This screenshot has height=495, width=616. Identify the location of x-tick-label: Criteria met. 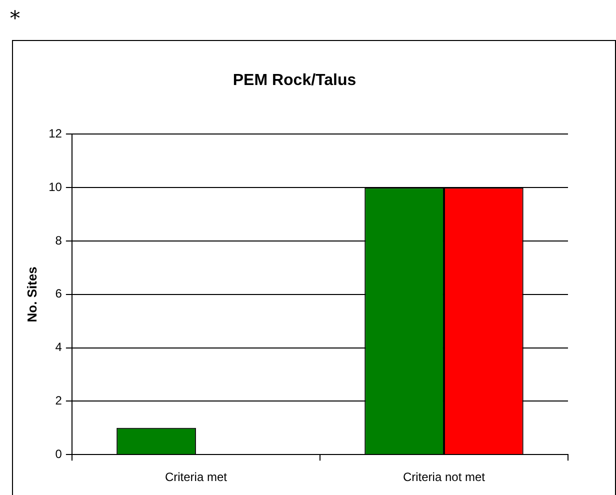
(196, 477).